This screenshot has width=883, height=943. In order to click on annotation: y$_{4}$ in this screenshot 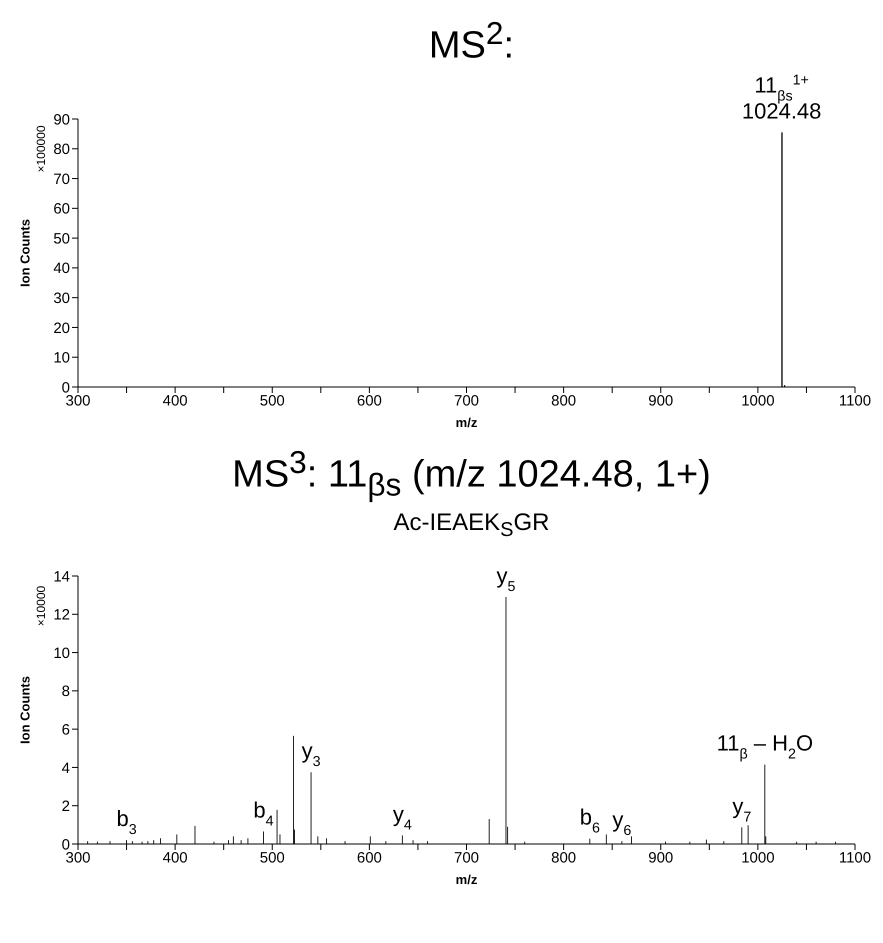, I will do `click(402, 817)`.